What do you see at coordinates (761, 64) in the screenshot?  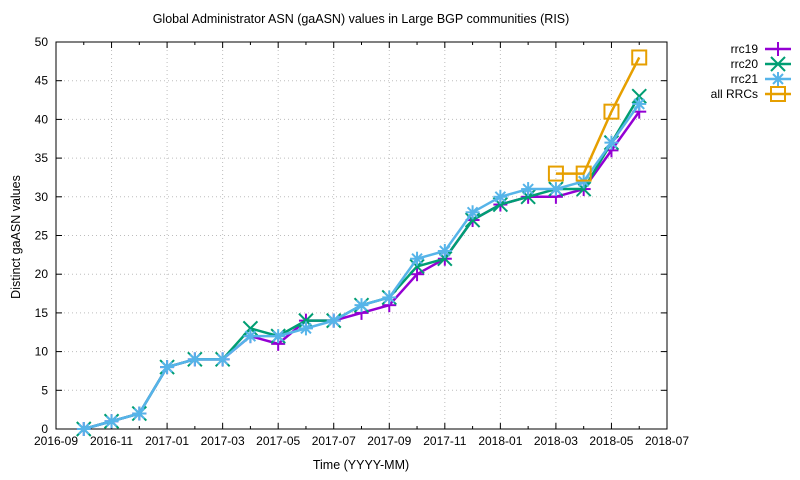 I see `legend-entry: rrc20` at bounding box center [761, 64].